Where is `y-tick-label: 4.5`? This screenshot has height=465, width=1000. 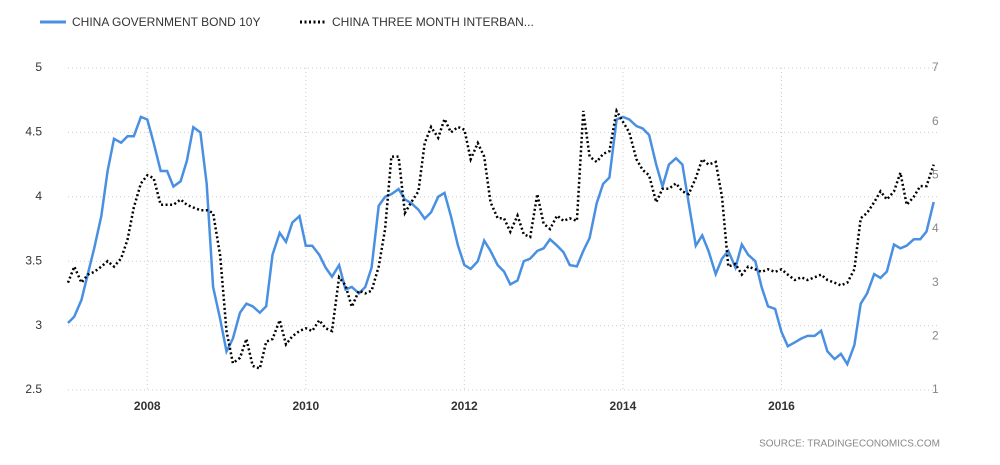 y-tick-label: 4.5 is located at coordinates (33, 132).